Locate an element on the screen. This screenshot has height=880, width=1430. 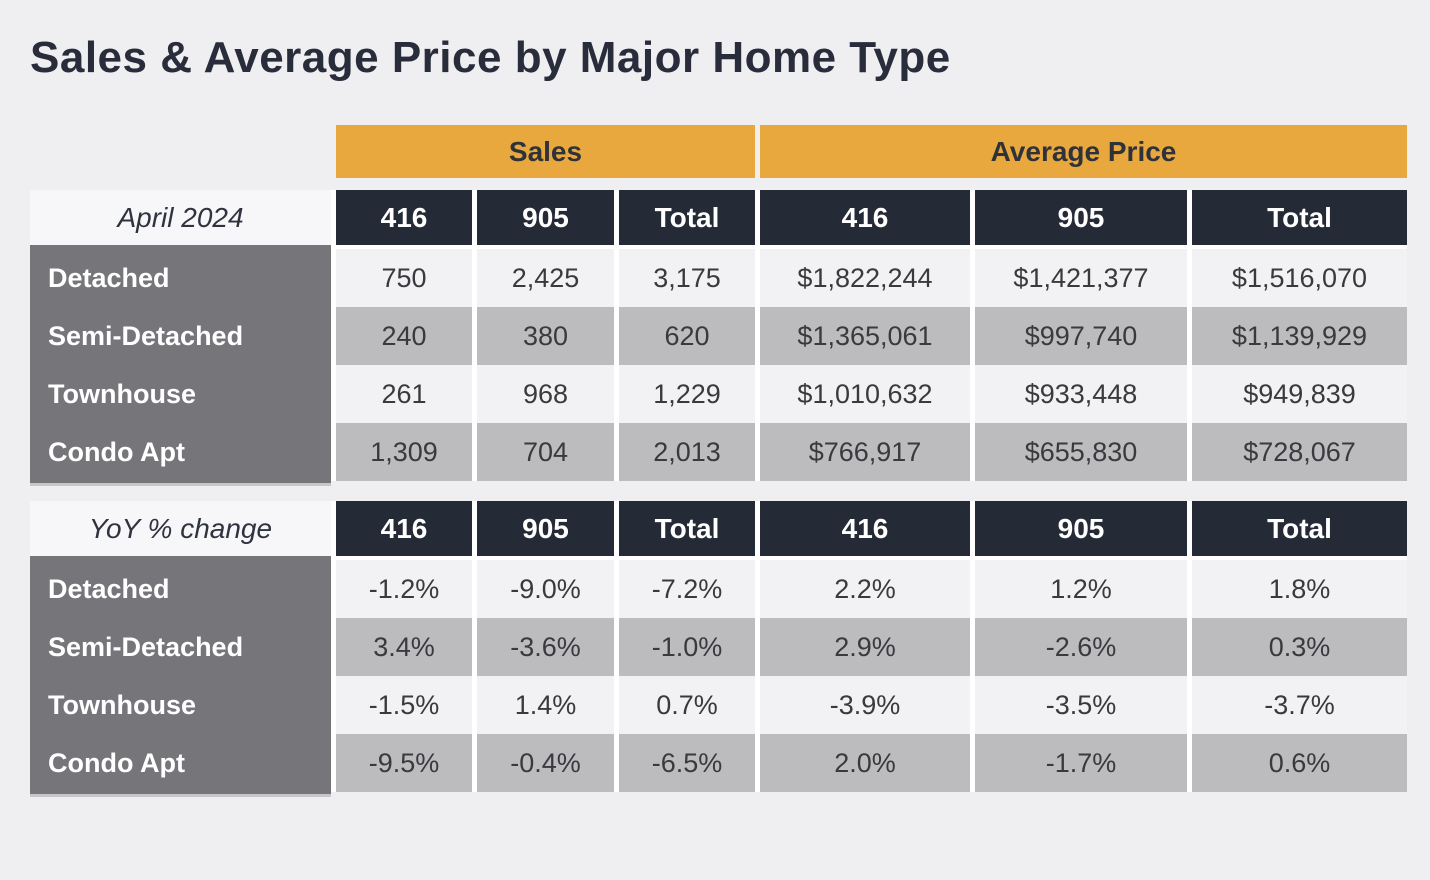
table-cell: 1.8% is located at coordinates (1299, 589).